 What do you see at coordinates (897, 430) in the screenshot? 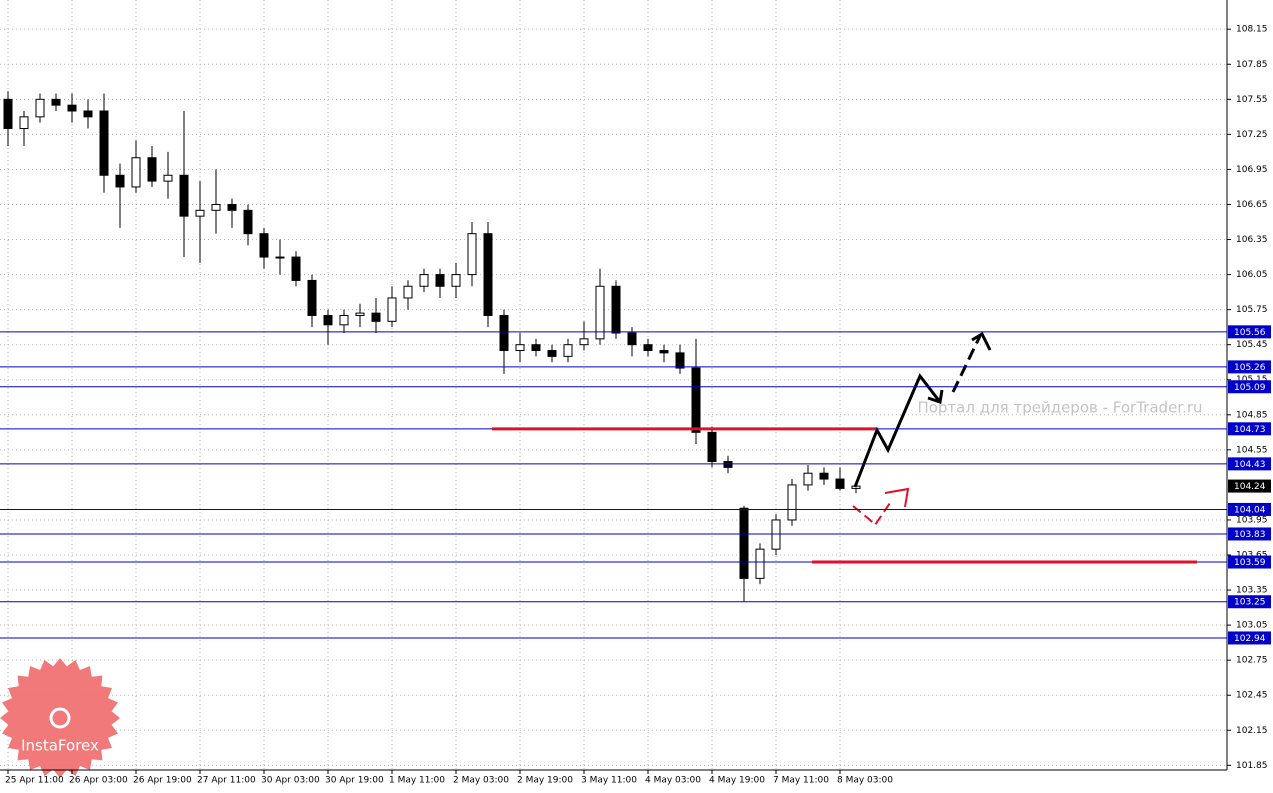
I see `forecast-path` at bounding box center [897, 430].